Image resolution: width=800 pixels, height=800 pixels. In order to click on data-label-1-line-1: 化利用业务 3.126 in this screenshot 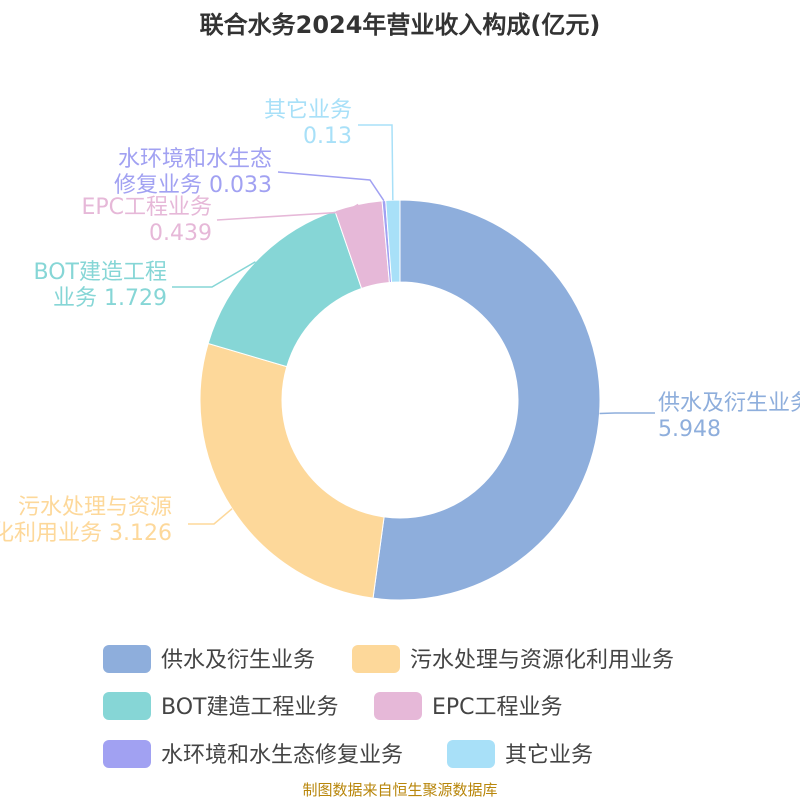, I will do `click(86, 533)`.